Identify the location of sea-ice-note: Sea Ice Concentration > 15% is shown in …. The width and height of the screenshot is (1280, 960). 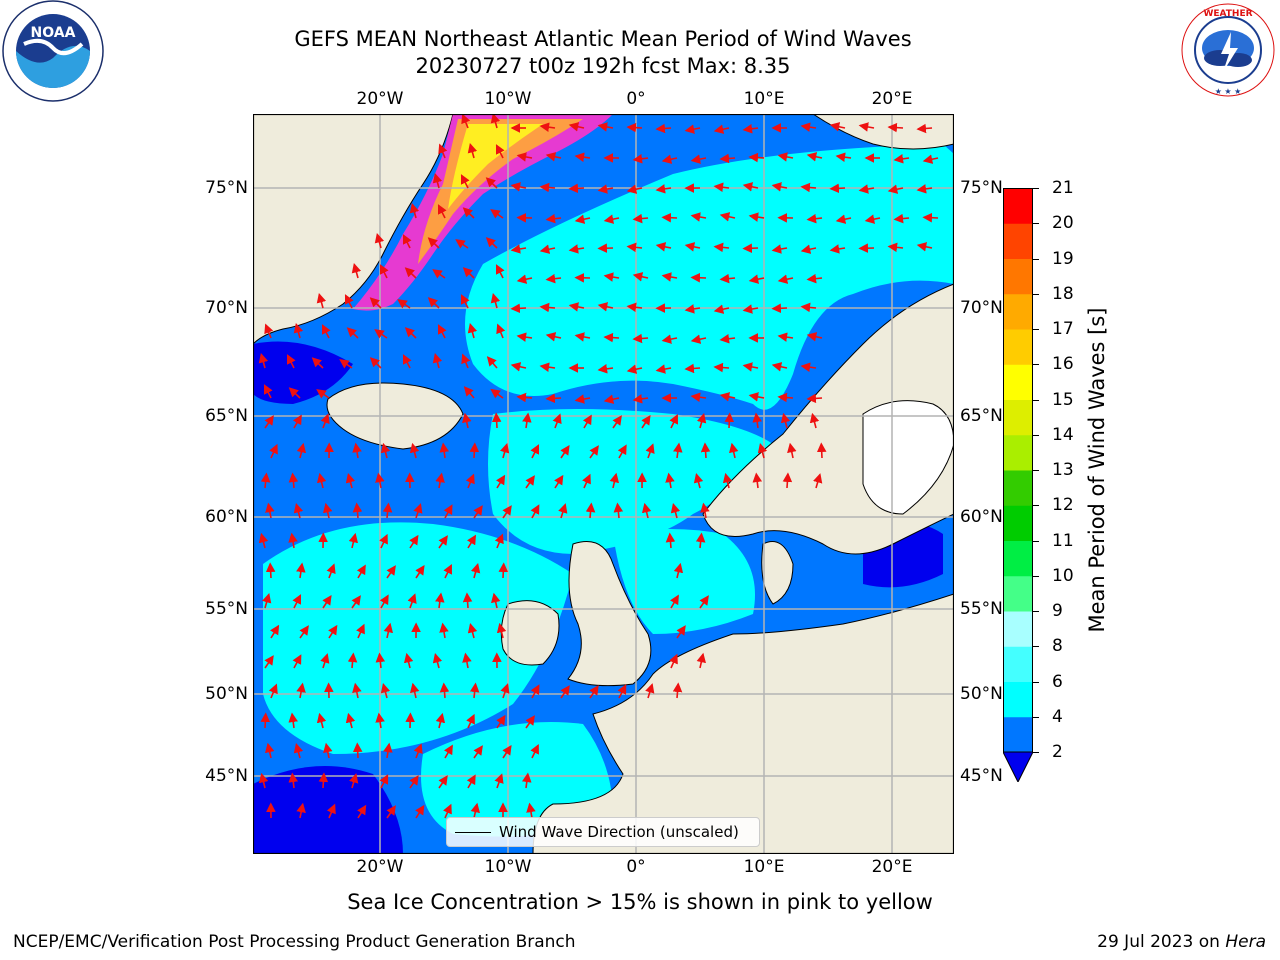
(640, 902).